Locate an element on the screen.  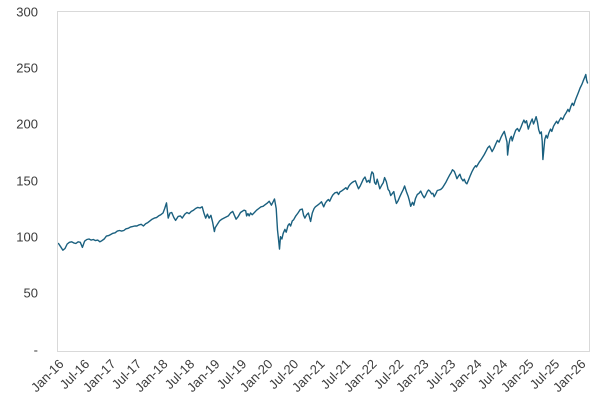
y-tick-label: 100 is located at coordinates (27, 237).